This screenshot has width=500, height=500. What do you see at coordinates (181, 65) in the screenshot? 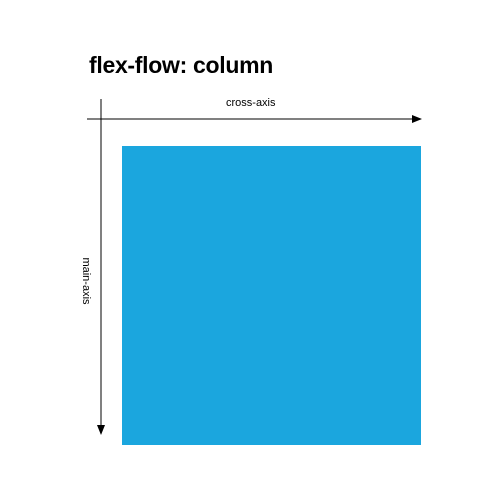
I see `diagram-title: flex-flow: column` at bounding box center [181, 65].